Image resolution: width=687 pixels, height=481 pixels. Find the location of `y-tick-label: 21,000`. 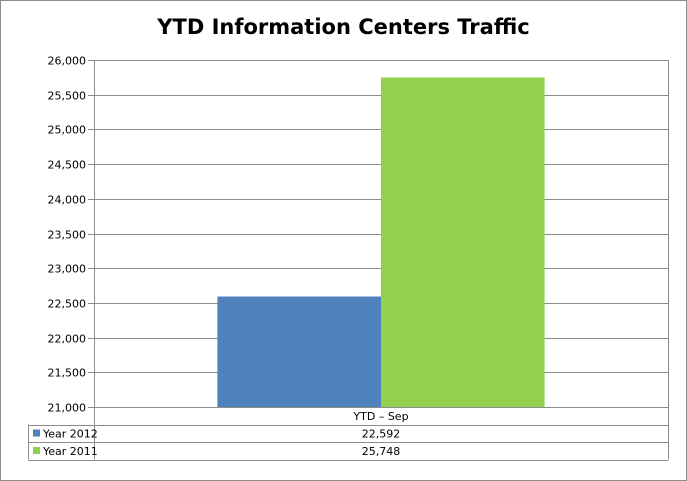

y-tick-label: 21,000 is located at coordinates (67, 408).